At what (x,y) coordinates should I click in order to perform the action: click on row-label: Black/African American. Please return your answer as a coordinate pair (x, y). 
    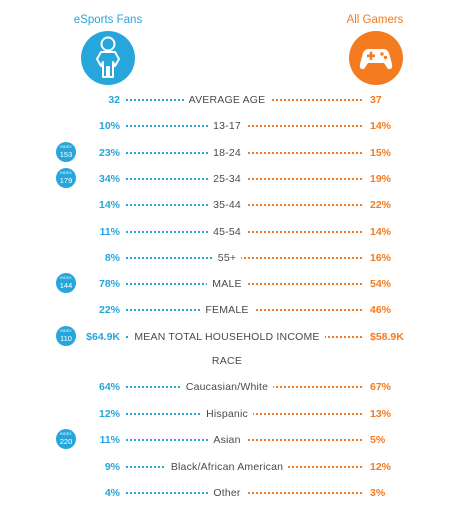
    Looking at the image, I should click on (227, 467).